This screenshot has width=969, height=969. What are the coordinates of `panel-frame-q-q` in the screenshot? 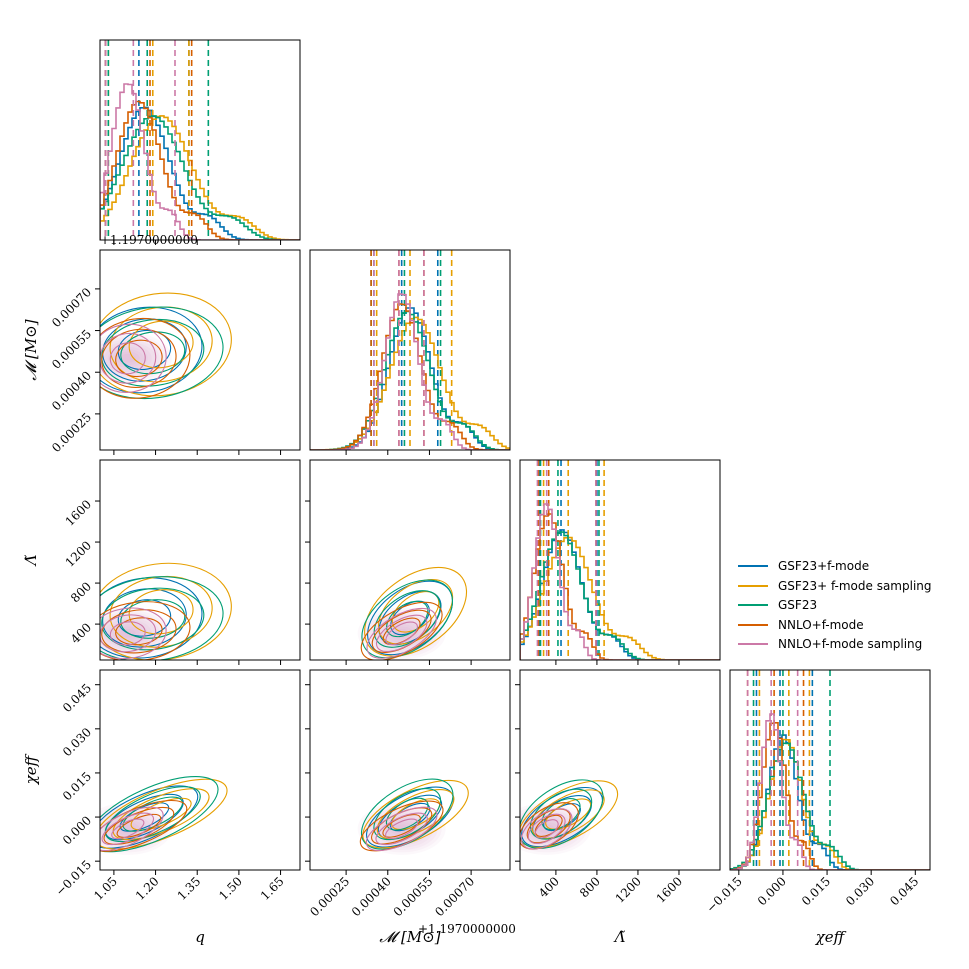 It's located at (200, 140).